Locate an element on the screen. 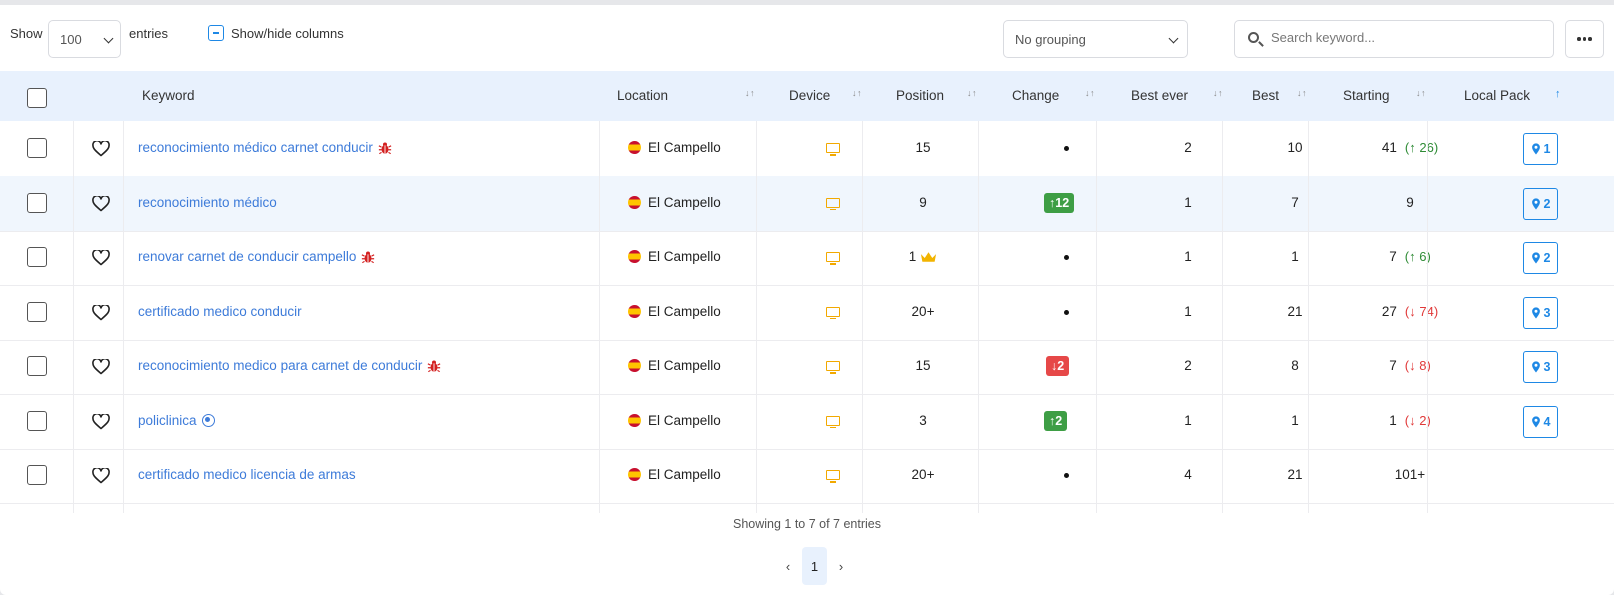  column-header-change: Change is located at coordinates (1036, 95).